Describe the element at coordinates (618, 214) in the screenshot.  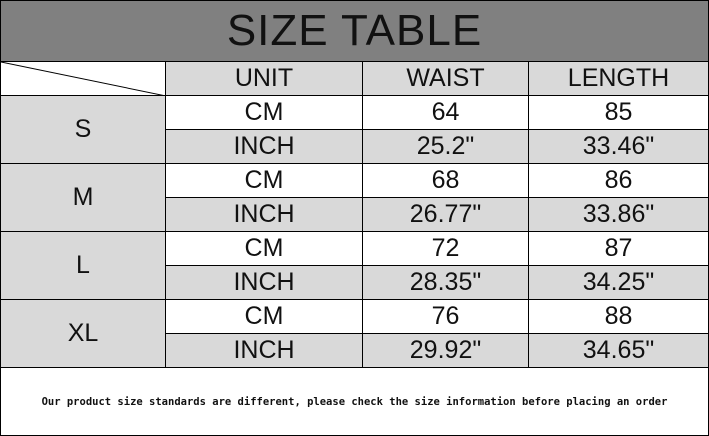
I see `length-cell: 33.86"` at that location.